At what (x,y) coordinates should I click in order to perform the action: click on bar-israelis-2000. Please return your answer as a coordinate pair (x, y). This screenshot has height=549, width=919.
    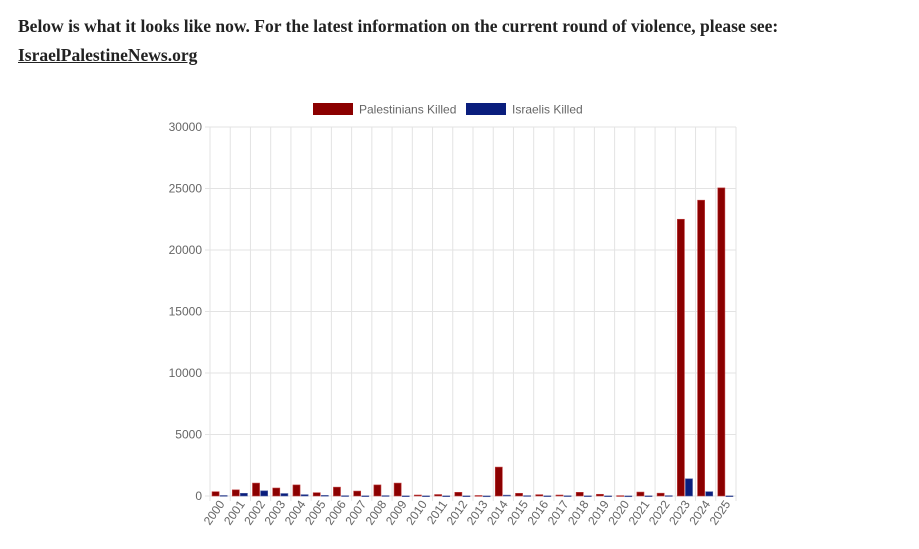
    Looking at the image, I should click on (223, 496).